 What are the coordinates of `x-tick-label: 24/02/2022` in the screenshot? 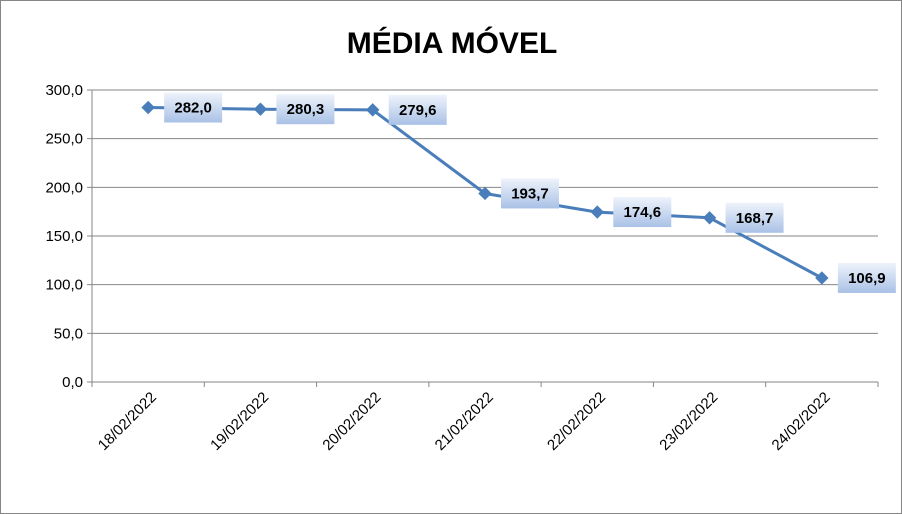 It's located at (801, 421).